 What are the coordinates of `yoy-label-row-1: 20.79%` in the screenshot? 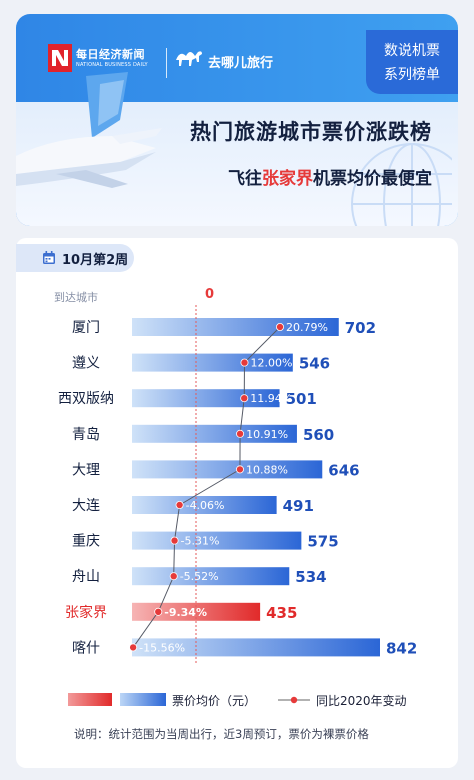 It's located at (307, 327).